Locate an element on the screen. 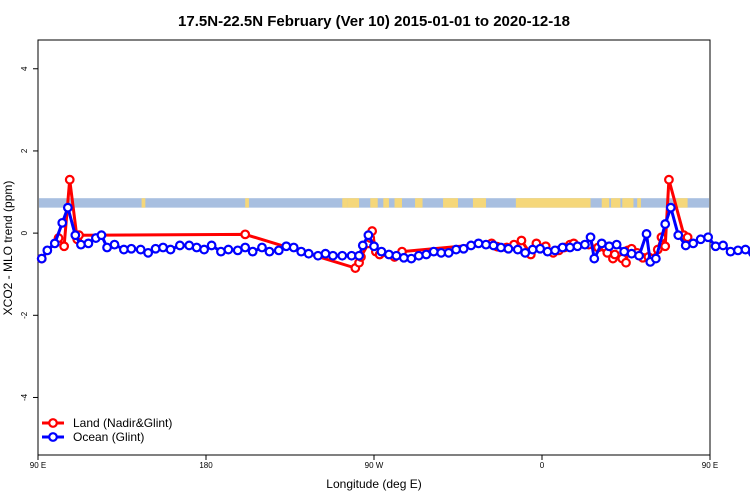 The image size is (750, 500). x-tick-label: 90 W is located at coordinates (374, 465).